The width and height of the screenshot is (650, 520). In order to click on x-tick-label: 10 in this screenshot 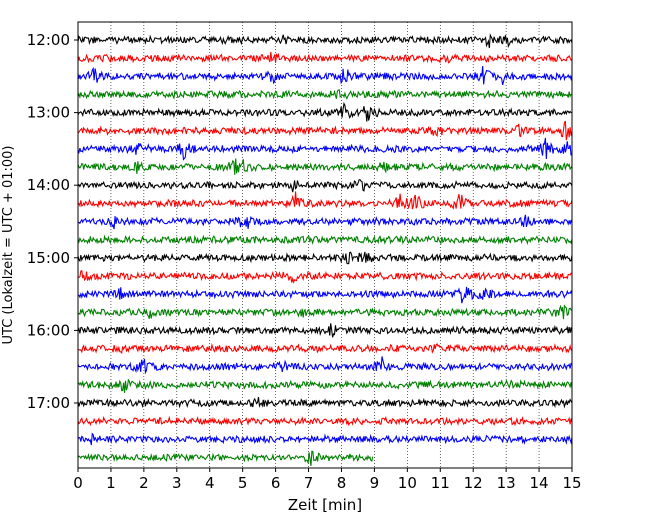, I will do `click(407, 483)`.